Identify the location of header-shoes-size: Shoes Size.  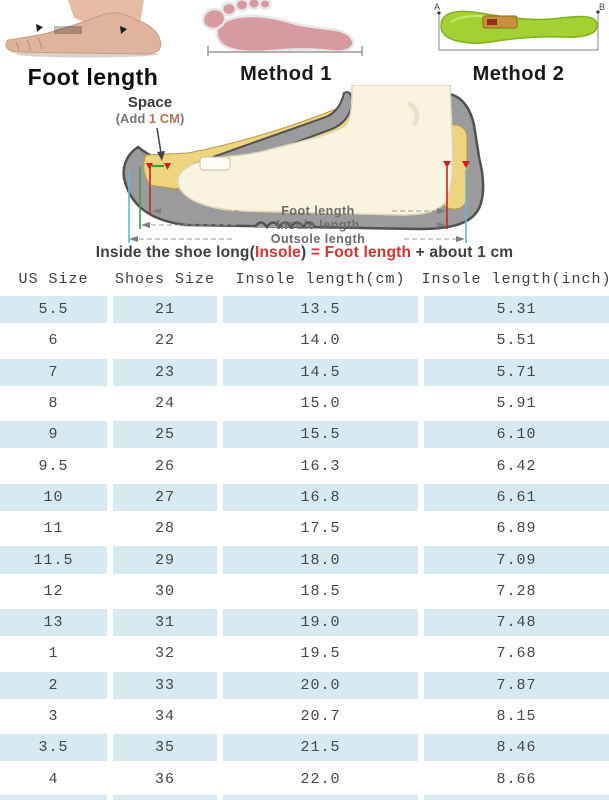
(164, 279).